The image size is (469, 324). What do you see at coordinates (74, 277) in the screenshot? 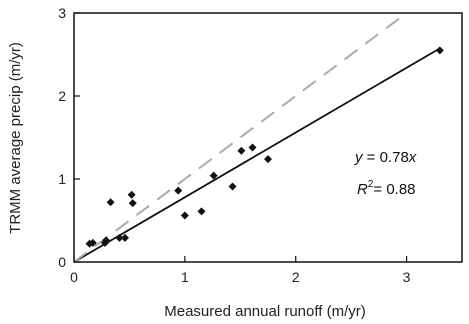
I see `x-tick-label: 0` at bounding box center [74, 277].